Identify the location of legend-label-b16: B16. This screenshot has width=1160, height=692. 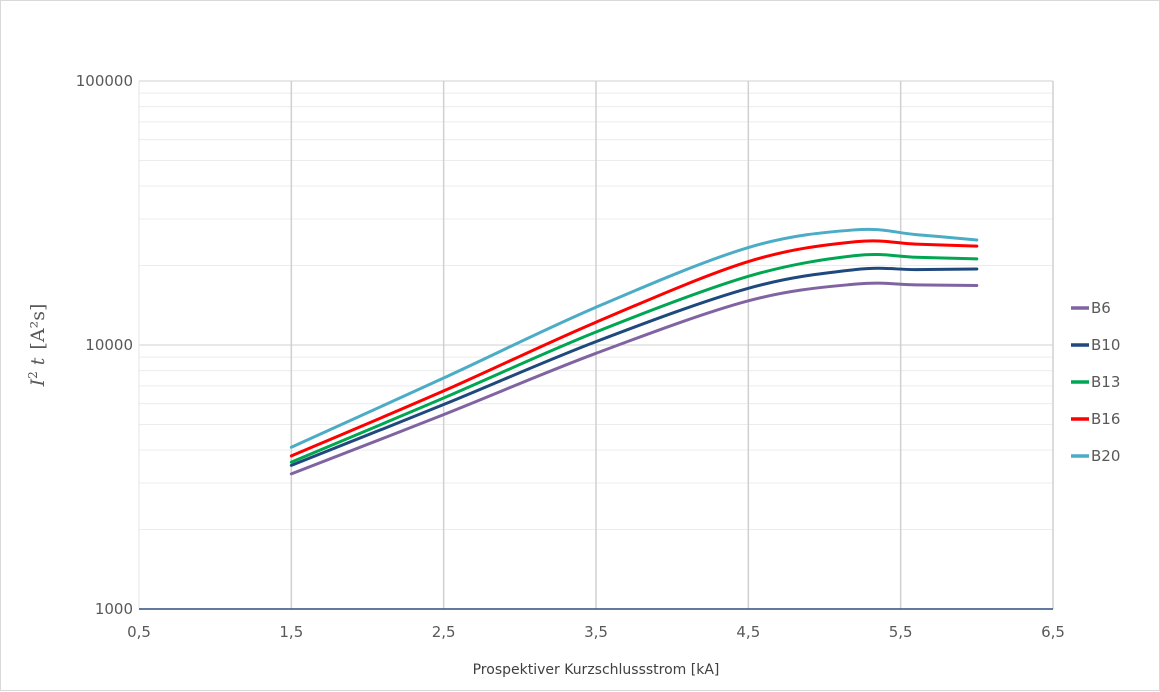
(1105, 419).